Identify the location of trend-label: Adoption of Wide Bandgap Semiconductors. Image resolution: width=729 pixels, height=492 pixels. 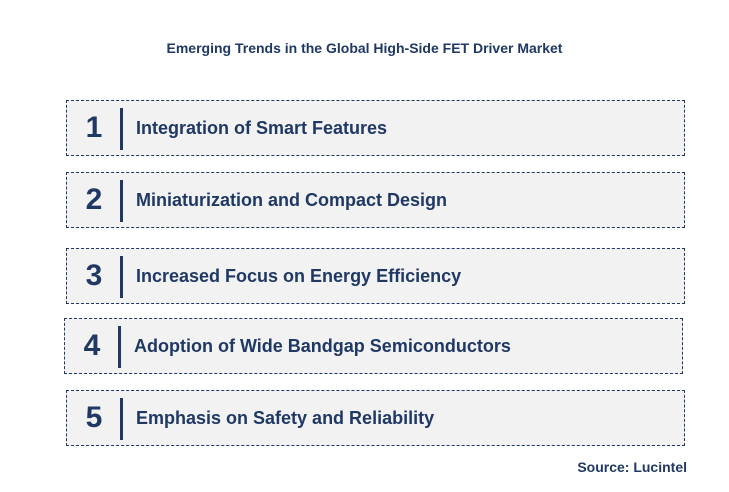
(322, 345).